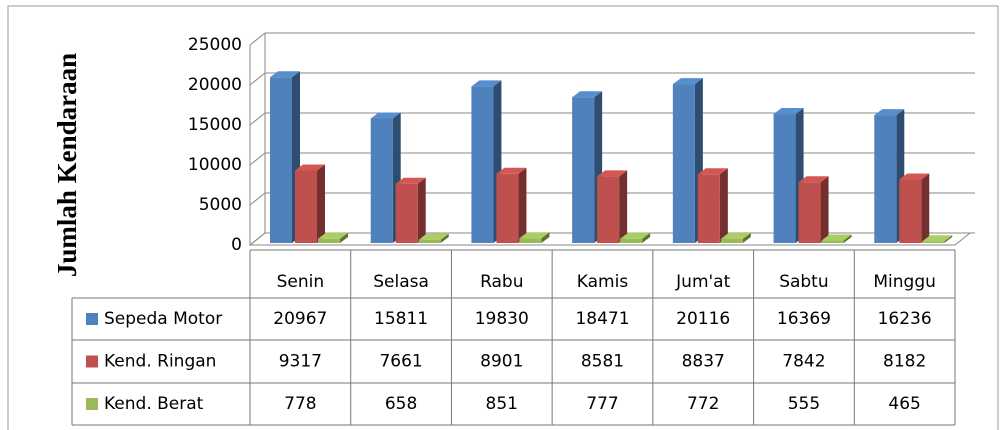  Describe the element at coordinates (401, 319) in the screenshot. I see `table-value: 15811` at that location.